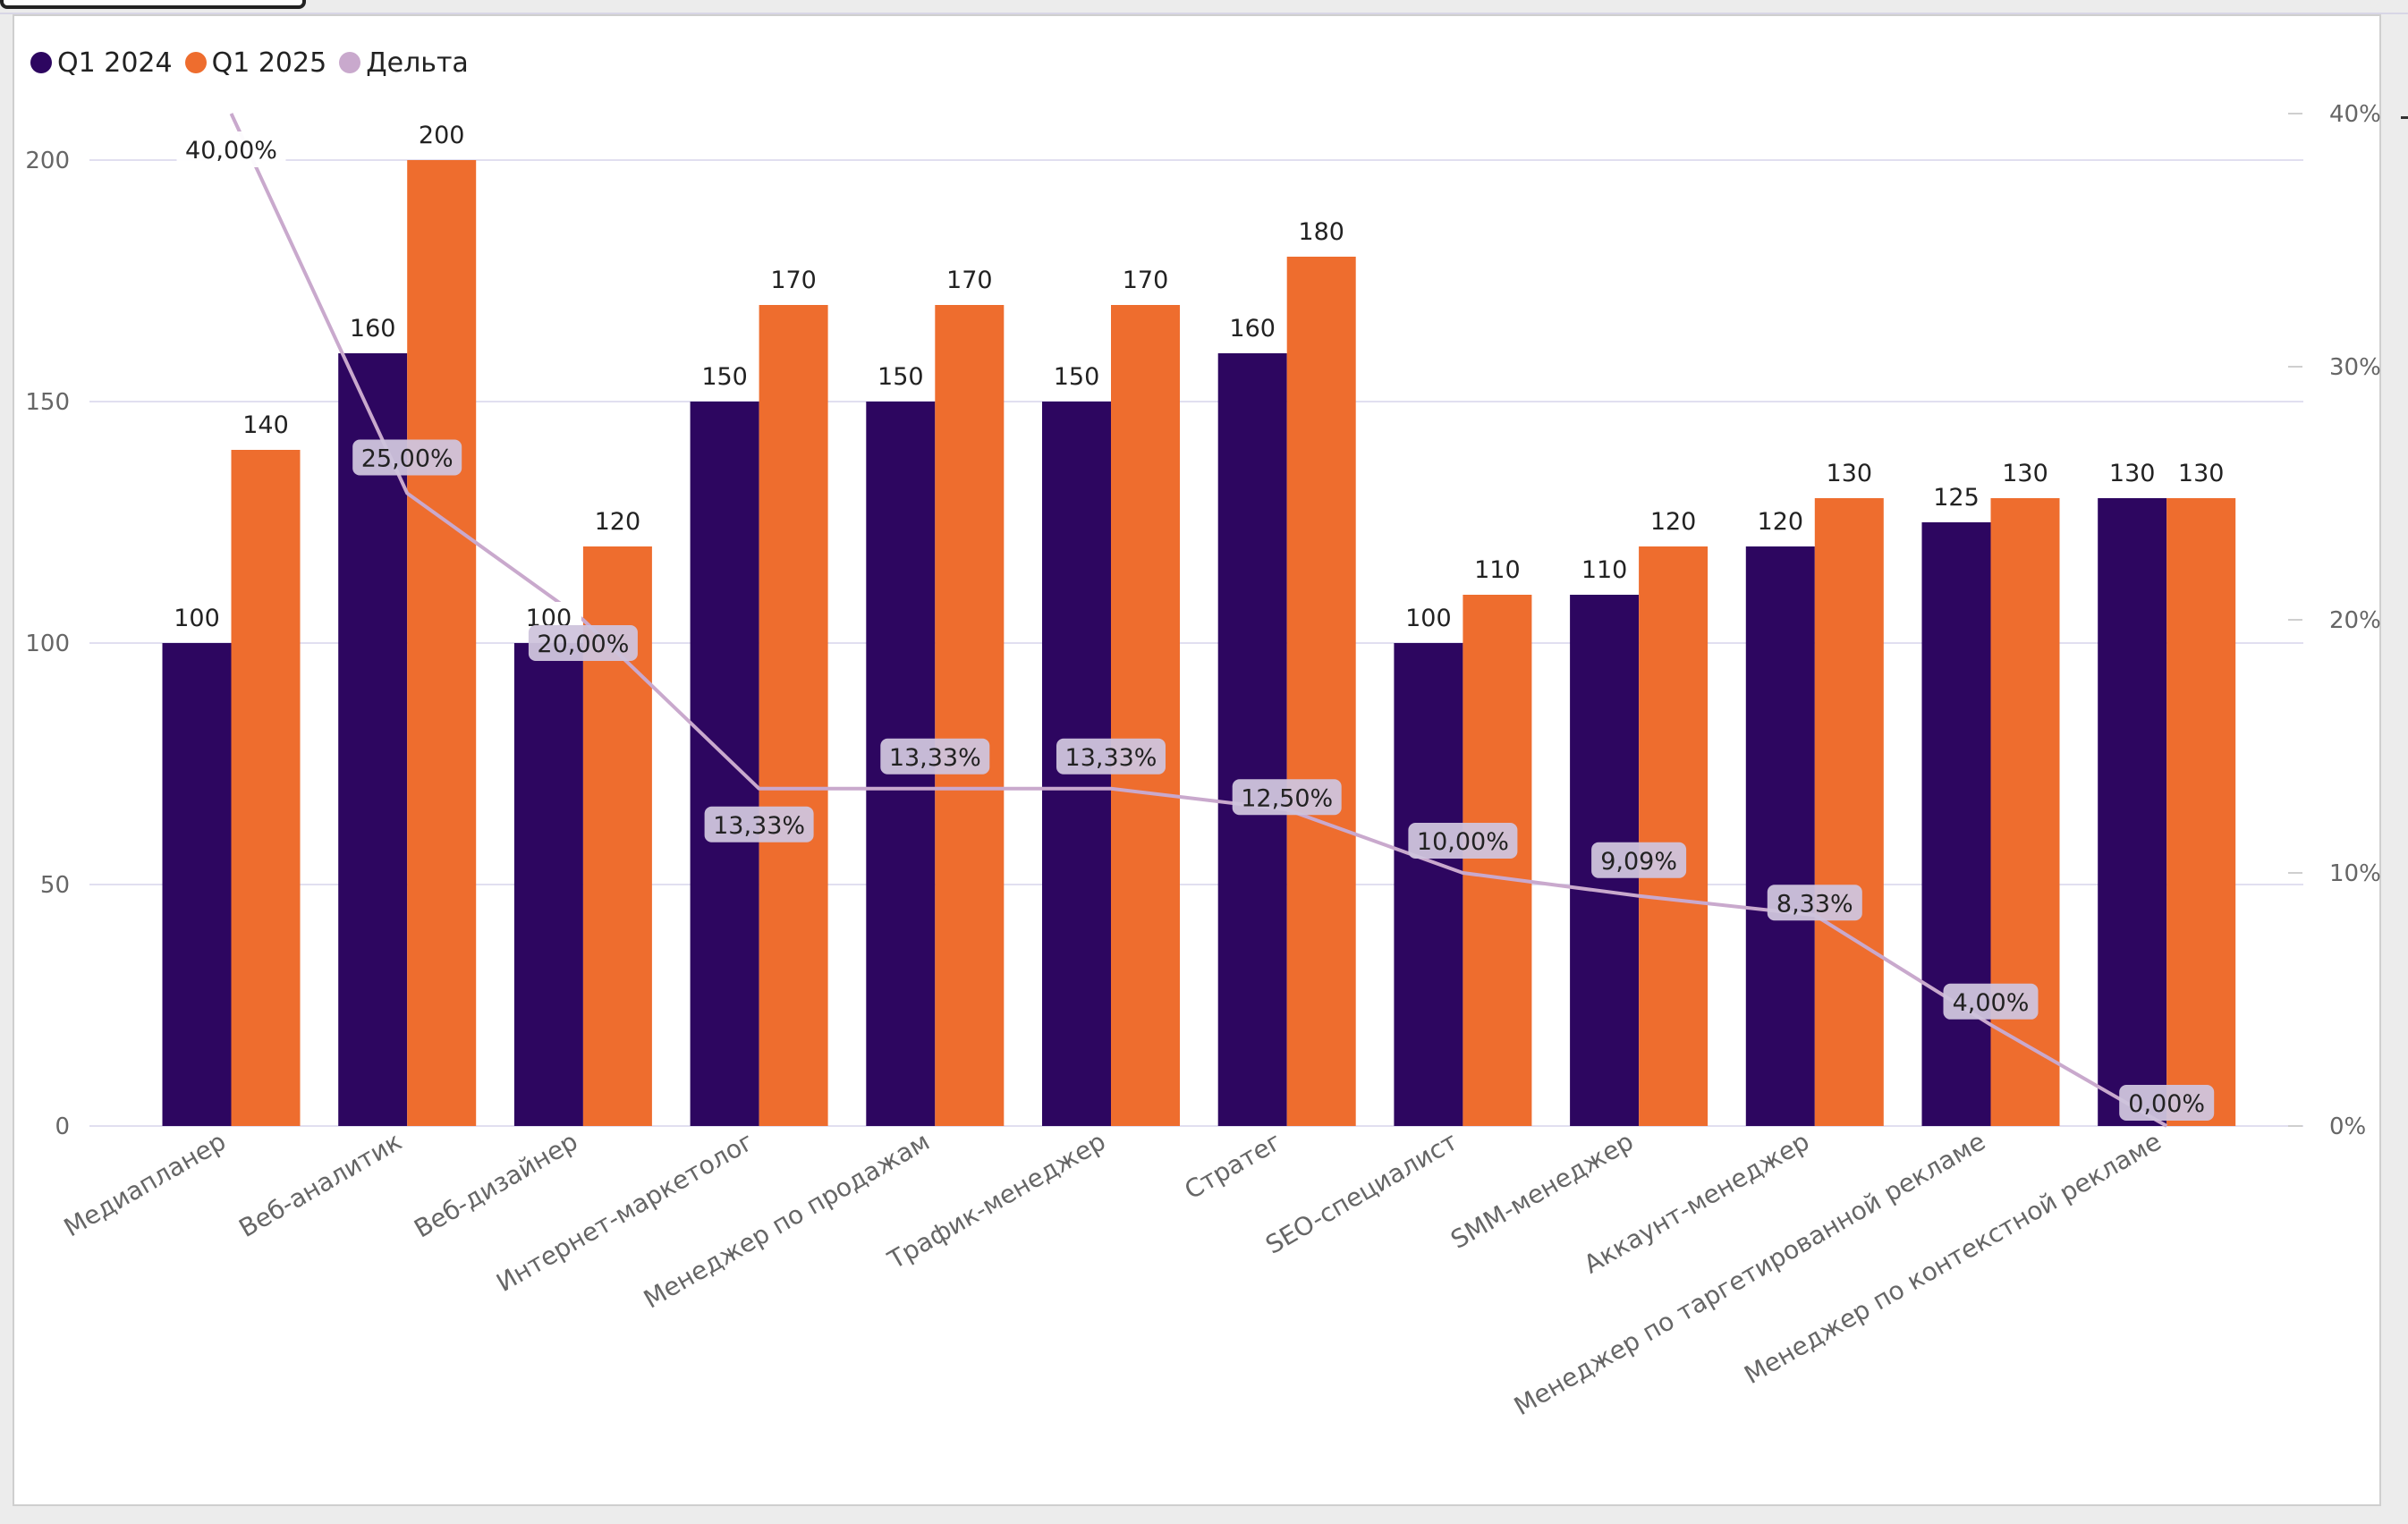  I want to click on legend-label-q1-2024: Q1 2024, so click(115, 63).